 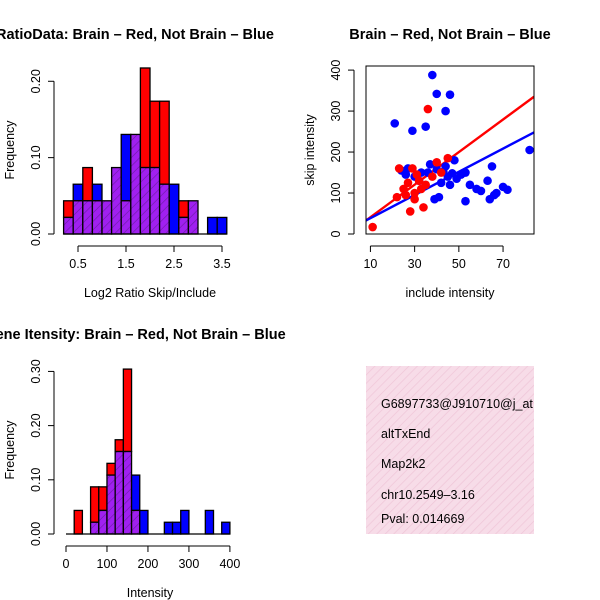 I want to click on ratio-histogram-bars, so click(x=145, y=151).